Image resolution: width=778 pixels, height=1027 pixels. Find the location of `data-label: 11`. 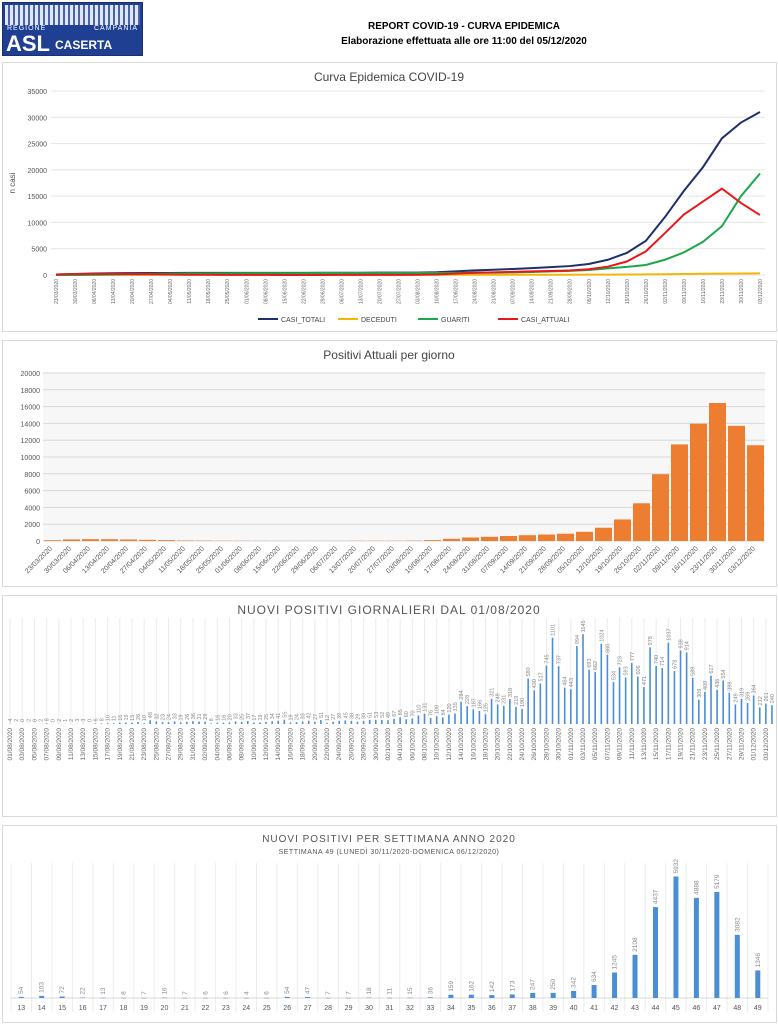

data-label: 11 is located at coordinates (390, 991).